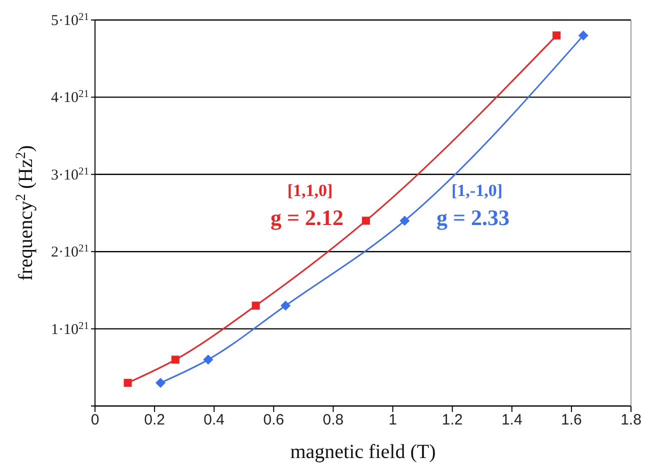 The width and height of the screenshot is (650, 472). What do you see at coordinates (333, 420) in the screenshot?
I see `x-tick-label: 0.8` at bounding box center [333, 420].